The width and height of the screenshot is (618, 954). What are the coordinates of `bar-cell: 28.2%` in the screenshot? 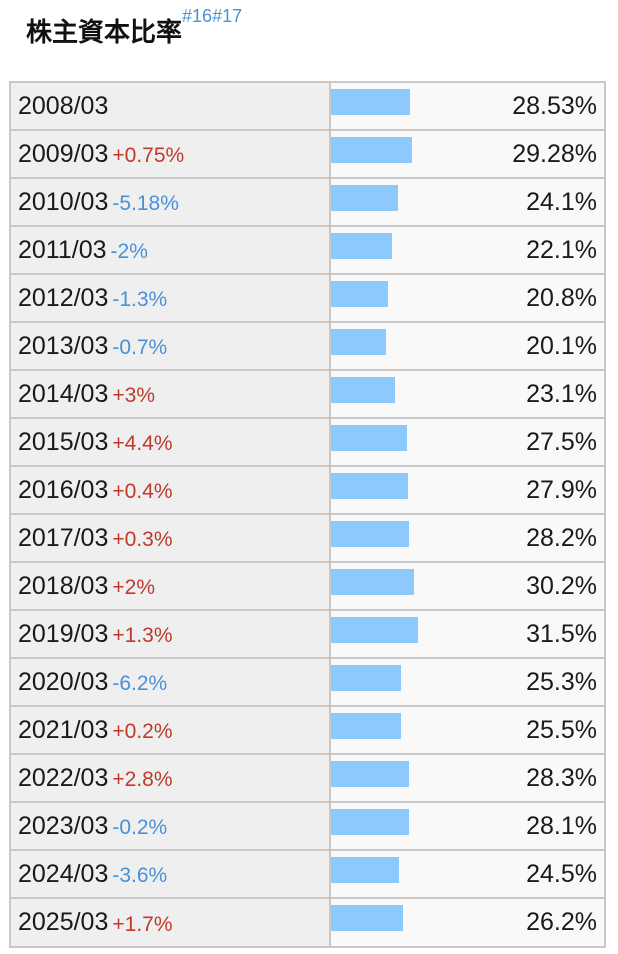 It's located at (467, 538).